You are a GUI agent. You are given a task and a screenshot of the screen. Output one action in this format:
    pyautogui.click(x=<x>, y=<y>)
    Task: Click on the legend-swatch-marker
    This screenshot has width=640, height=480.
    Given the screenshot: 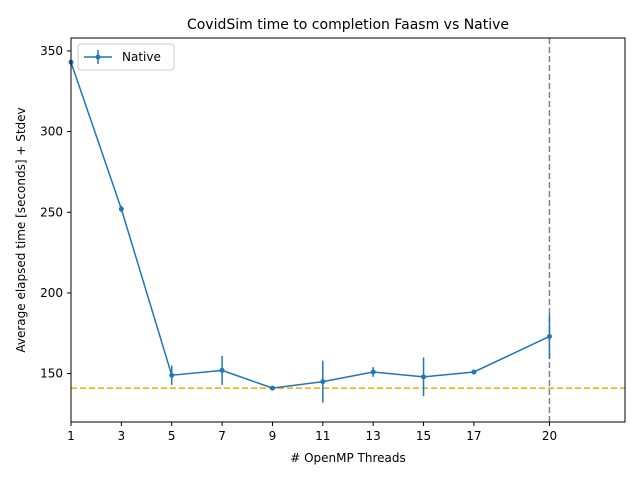 What is the action you would take?
    pyautogui.click(x=98, y=57)
    